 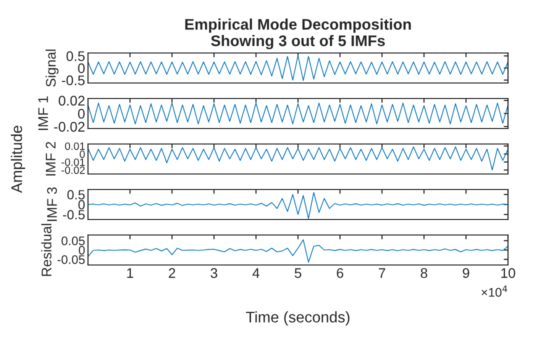 I want to click on text: Amplitude, so click(x=18, y=159).